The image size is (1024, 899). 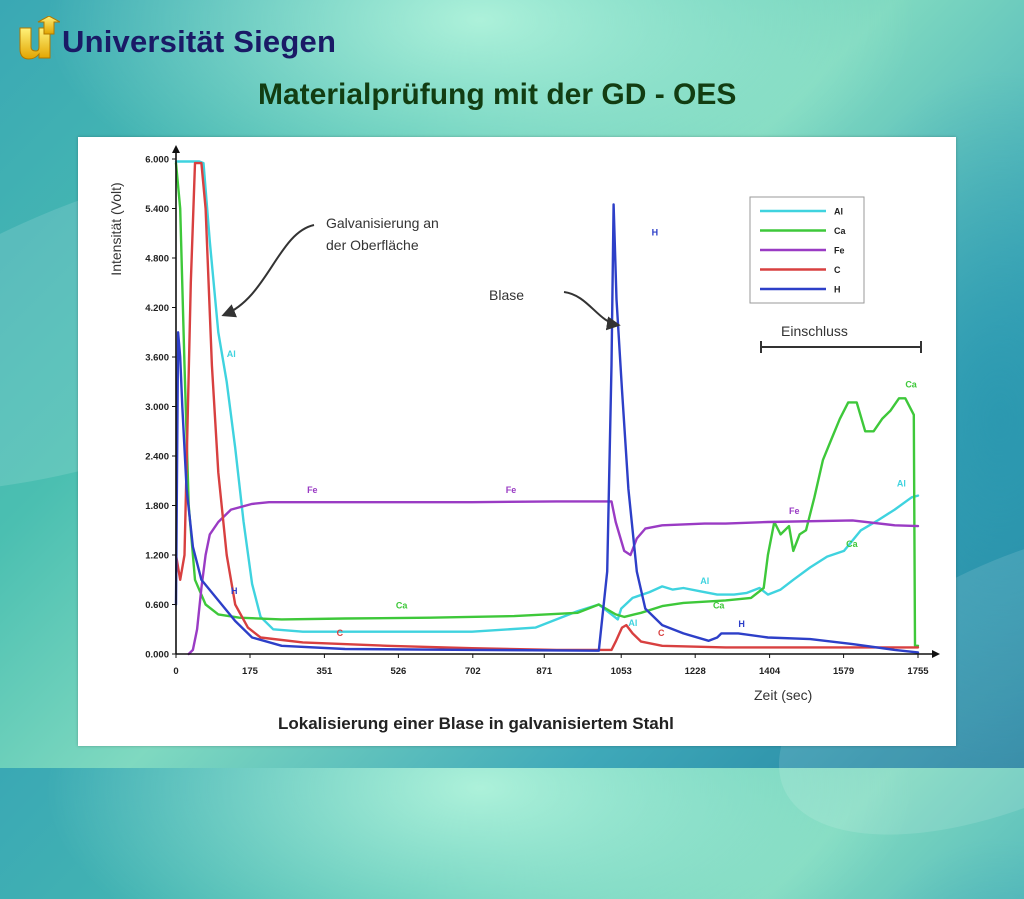 What do you see at coordinates (157, 605) in the screenshot?
I see `y-tick-label: 0.600` at bounding box center [157, 605].